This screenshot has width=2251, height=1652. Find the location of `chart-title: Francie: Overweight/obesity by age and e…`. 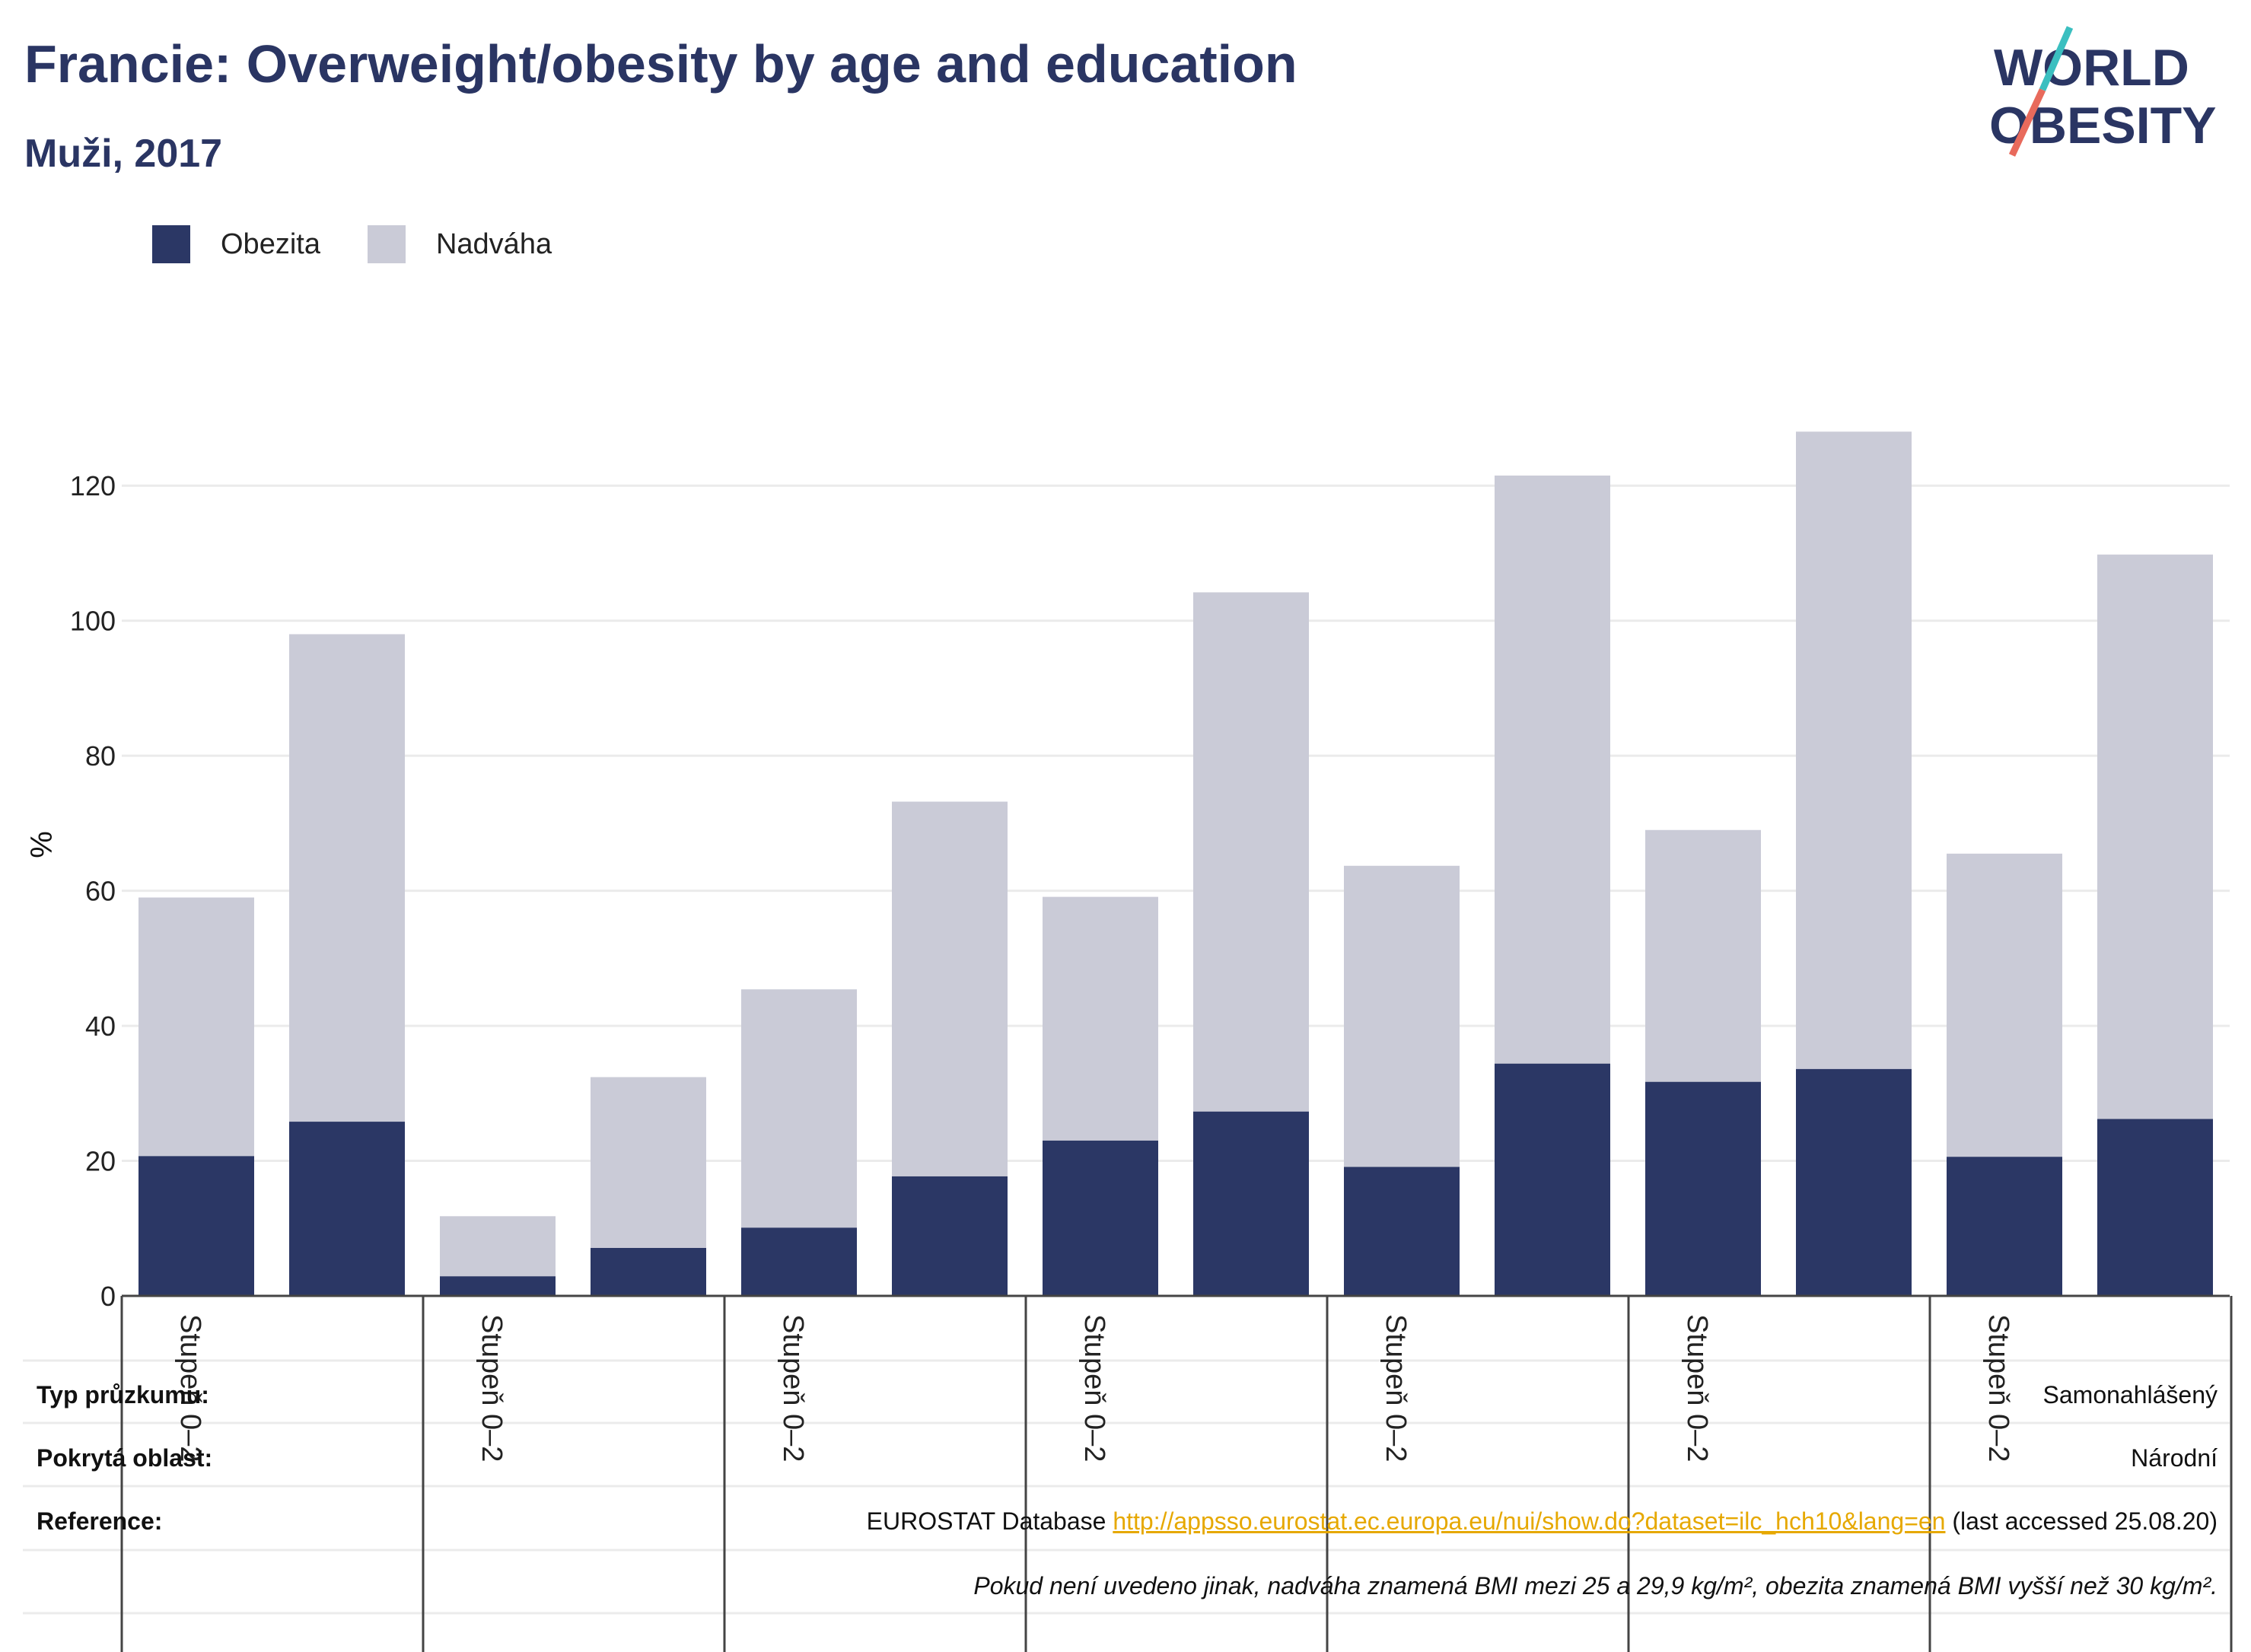

chart-title: Francie: Overweight/obesity by age and e… is located at coordinates (660, 64).